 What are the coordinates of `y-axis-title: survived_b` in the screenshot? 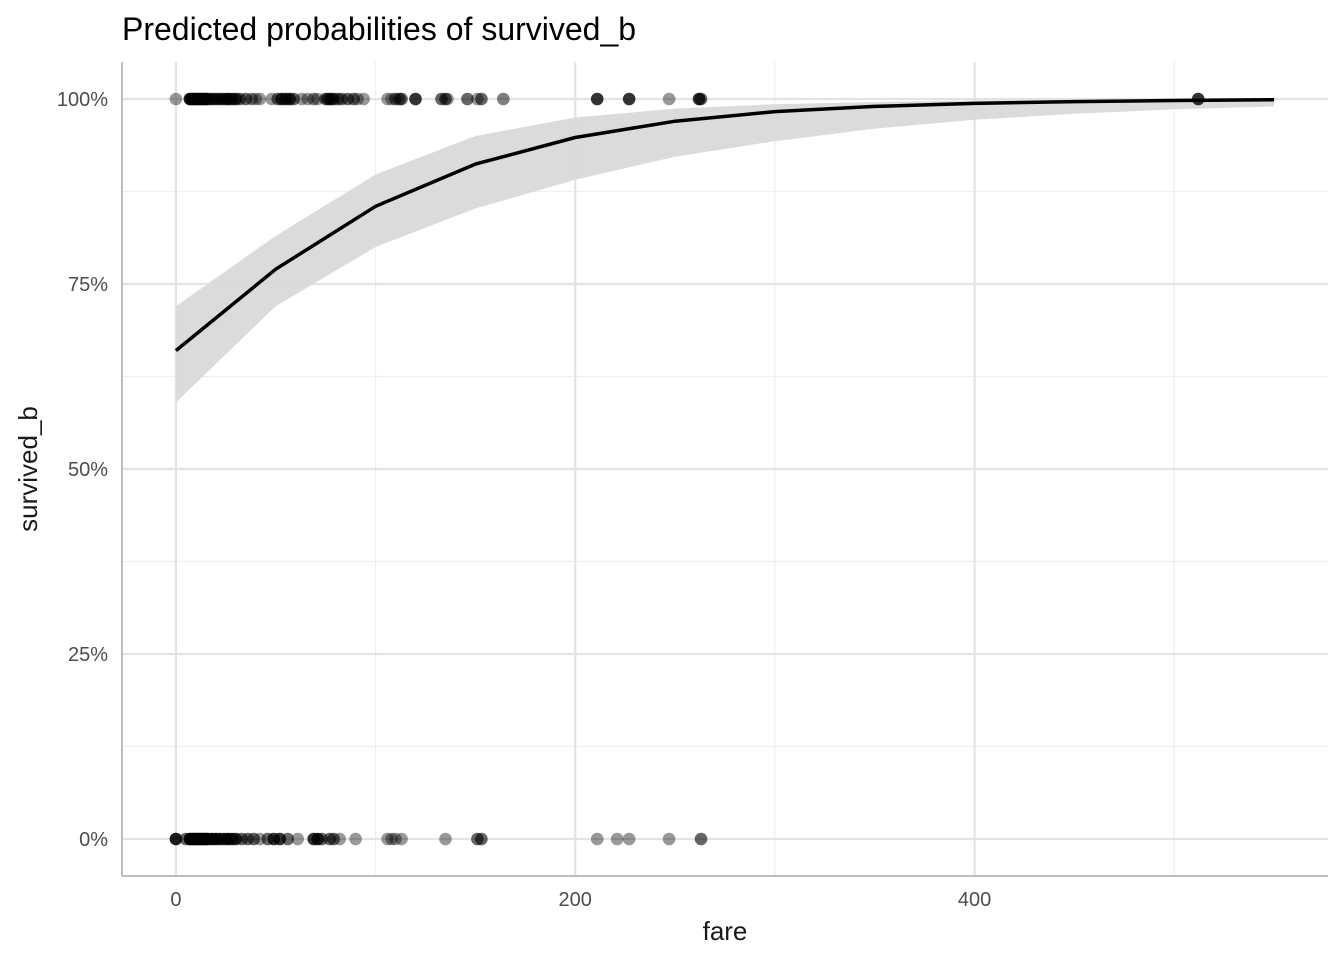 It's located at (28, 469).